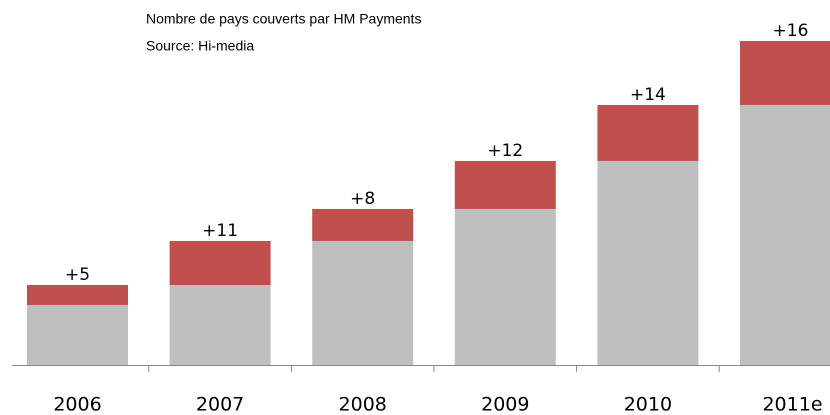 This screenshot has height=415, width=830. I want to click on x-tick-label: 2007, so click(220, 404).